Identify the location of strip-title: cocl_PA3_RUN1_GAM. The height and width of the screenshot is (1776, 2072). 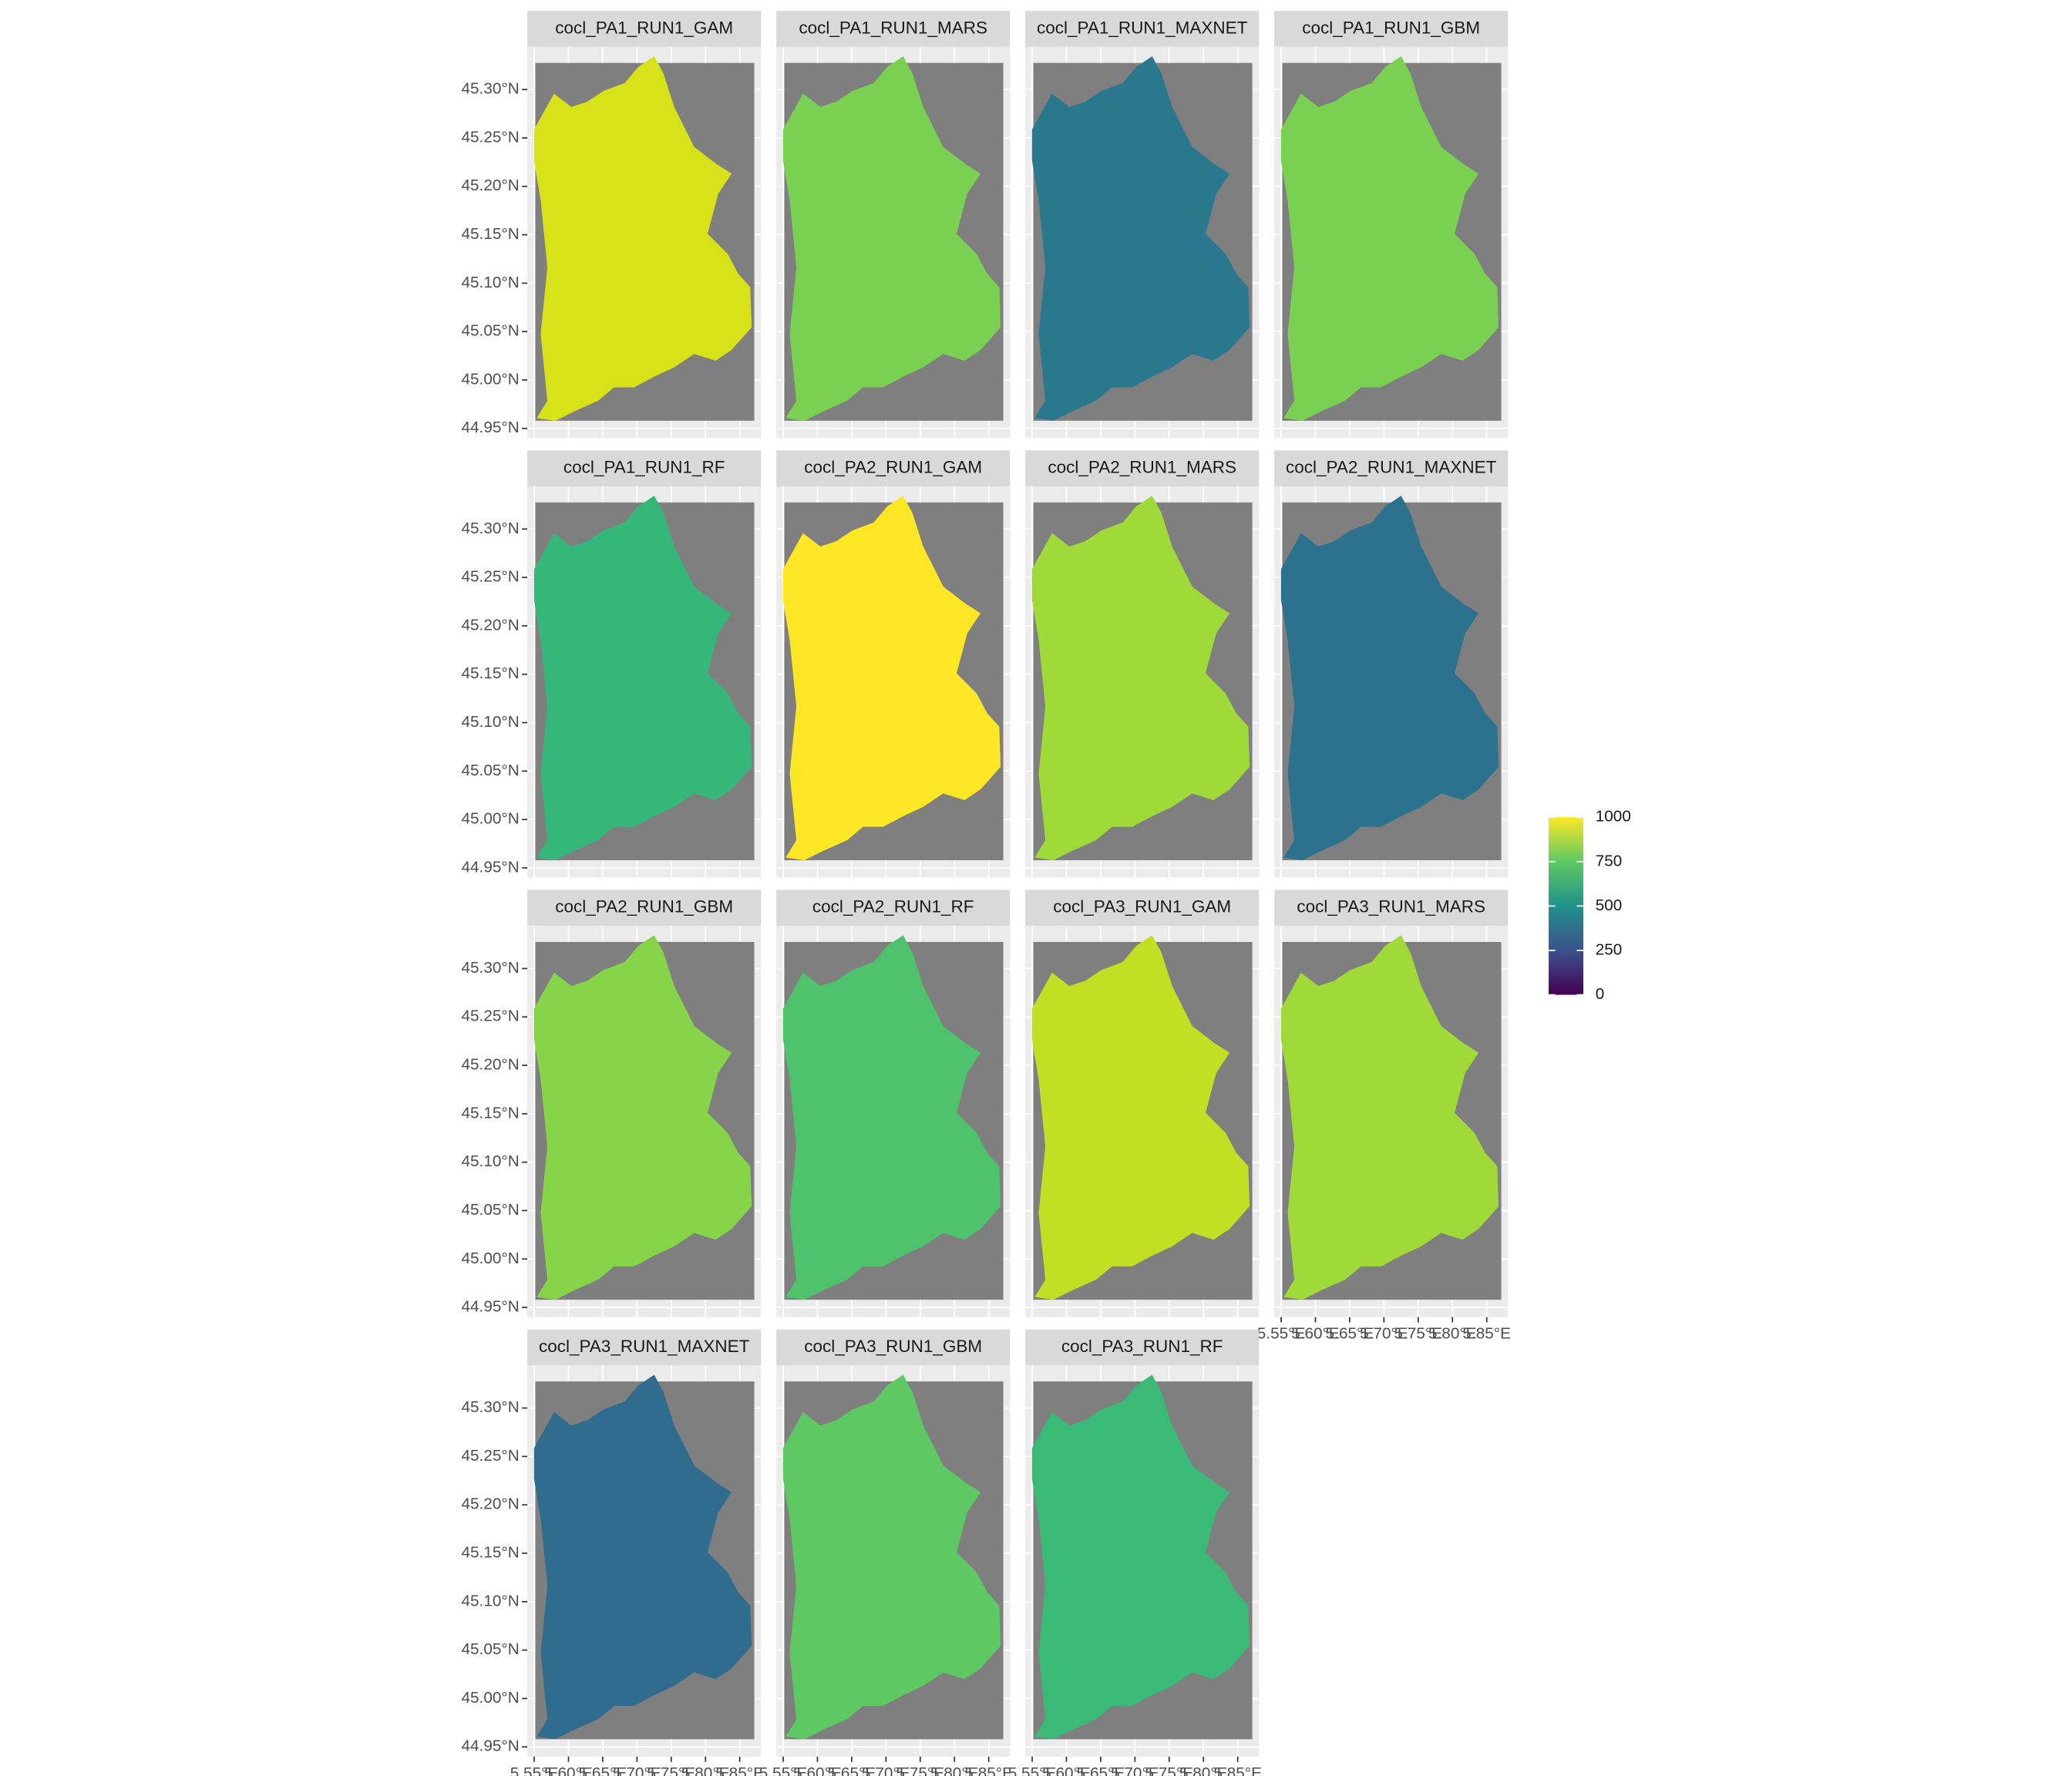
(1142, 907).